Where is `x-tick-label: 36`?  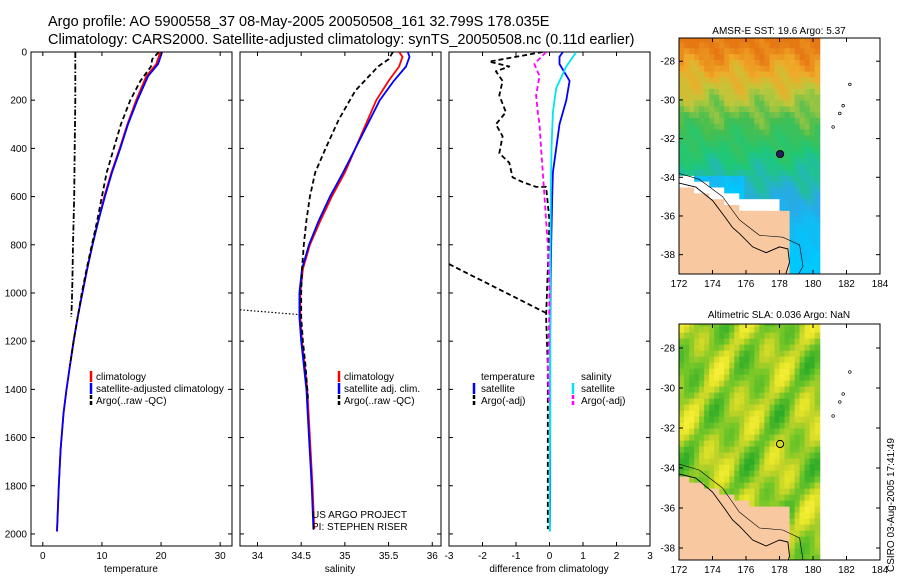
x-tick-label: 36 is located at coordinates (433, 556).